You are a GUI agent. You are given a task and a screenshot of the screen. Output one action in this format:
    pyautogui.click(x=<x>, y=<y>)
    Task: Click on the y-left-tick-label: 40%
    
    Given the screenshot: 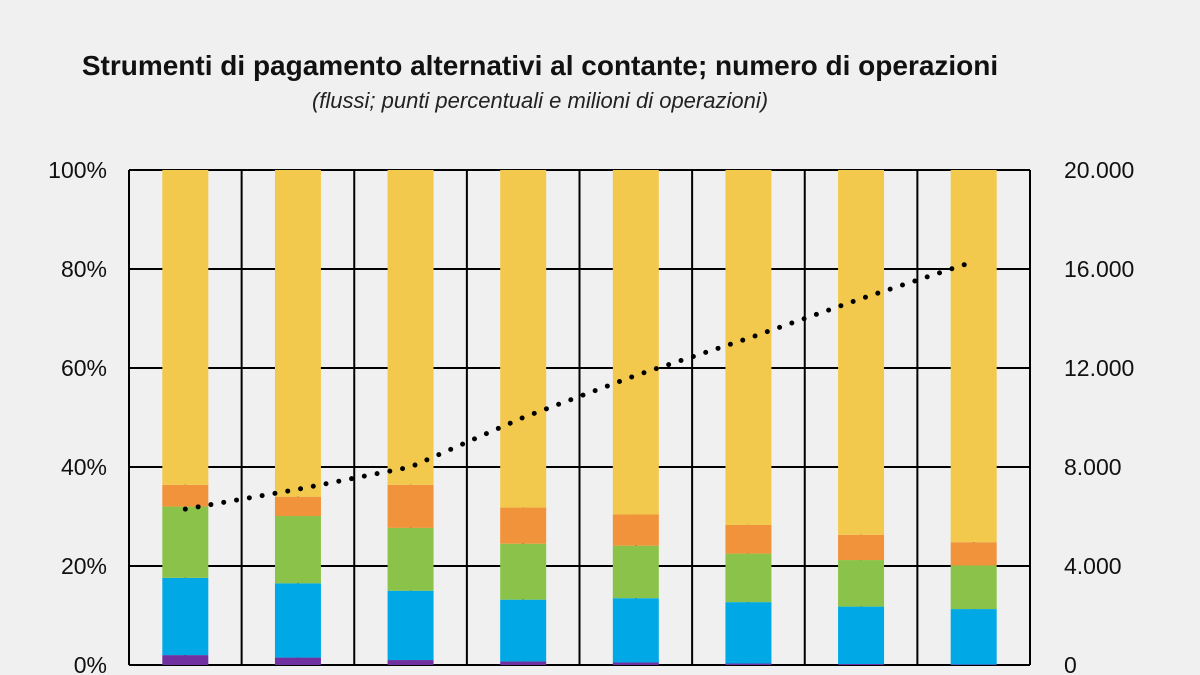 What is the action you would take?
    pyautogui.click(x=84, y=467)
    